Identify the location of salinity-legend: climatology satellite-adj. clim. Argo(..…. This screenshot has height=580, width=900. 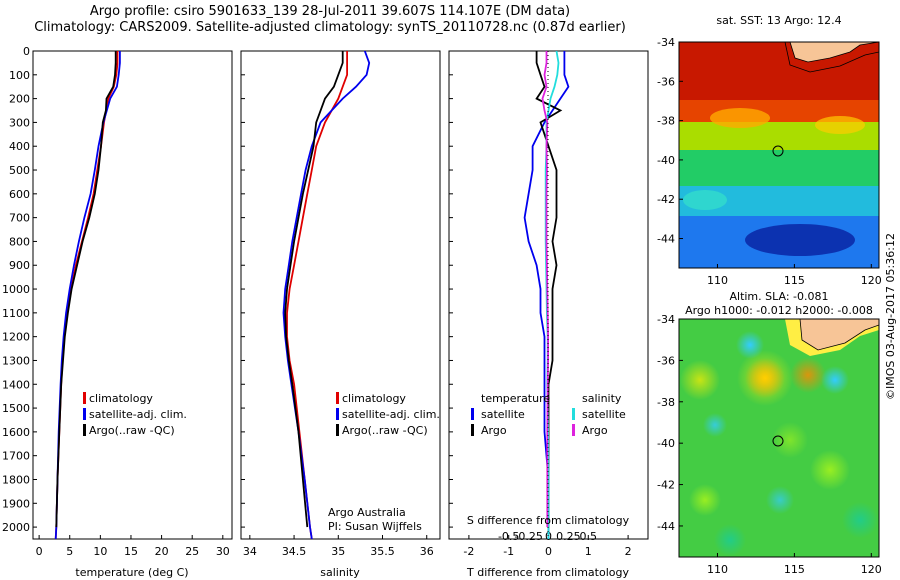
(388, 414).